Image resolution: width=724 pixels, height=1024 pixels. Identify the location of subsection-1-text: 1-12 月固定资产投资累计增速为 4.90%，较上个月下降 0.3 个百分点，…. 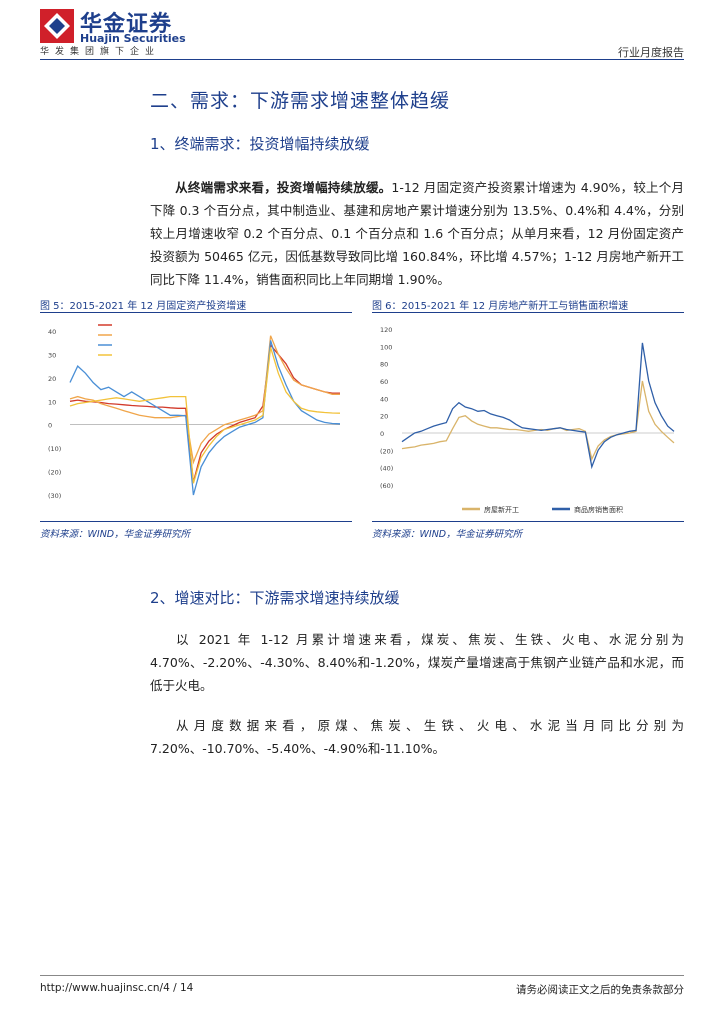
(417, 233).